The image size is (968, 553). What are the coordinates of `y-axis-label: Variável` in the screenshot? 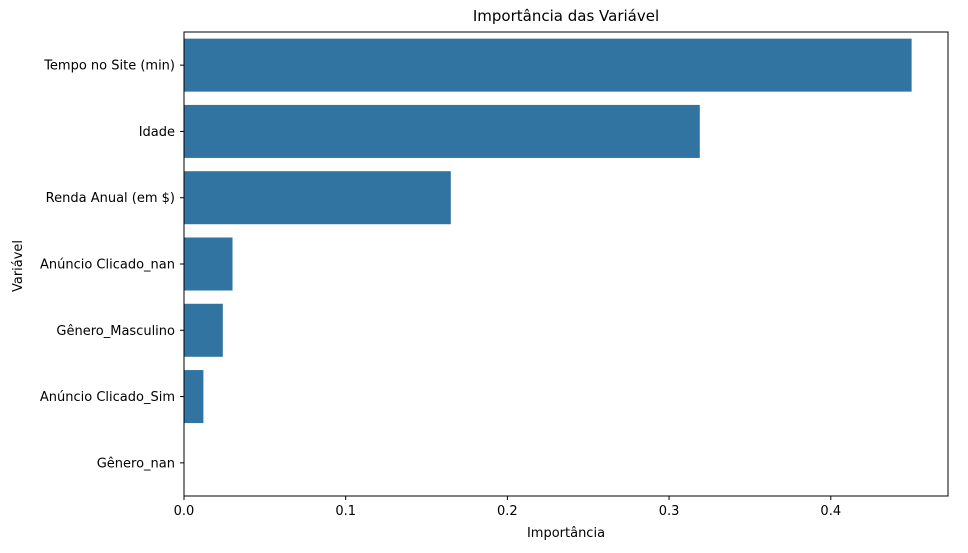 It's located at (18, 266).